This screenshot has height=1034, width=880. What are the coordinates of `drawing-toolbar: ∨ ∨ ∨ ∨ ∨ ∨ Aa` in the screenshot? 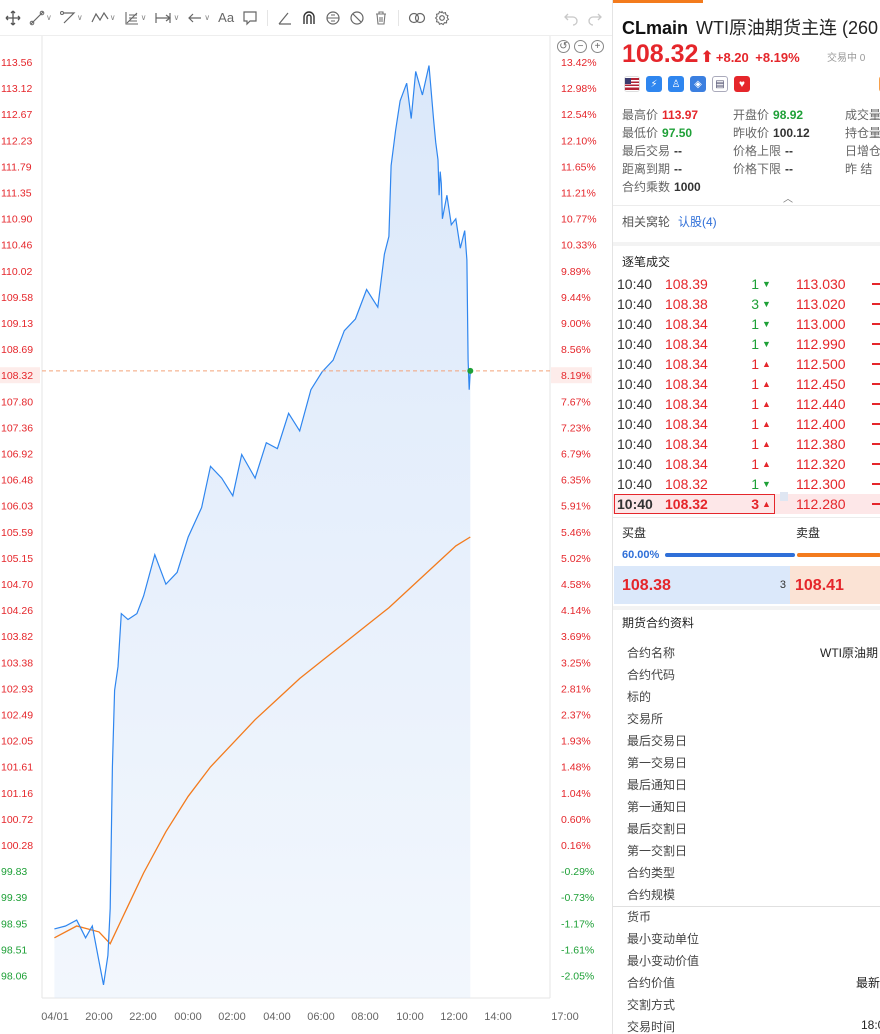 It's located at (306, 18).